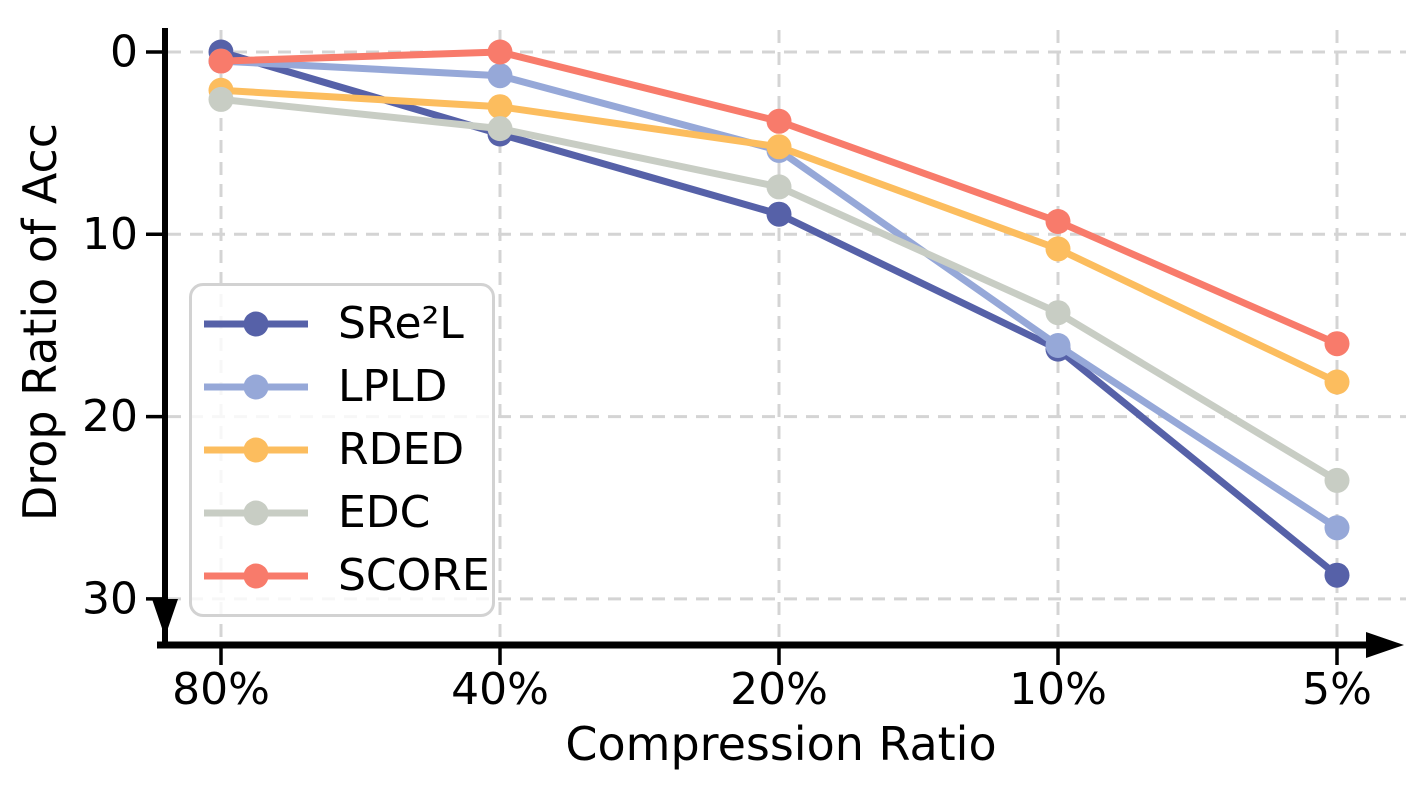 The image size is (1420, 796). I want to click on legend-item: RDED, so click(346, 450).